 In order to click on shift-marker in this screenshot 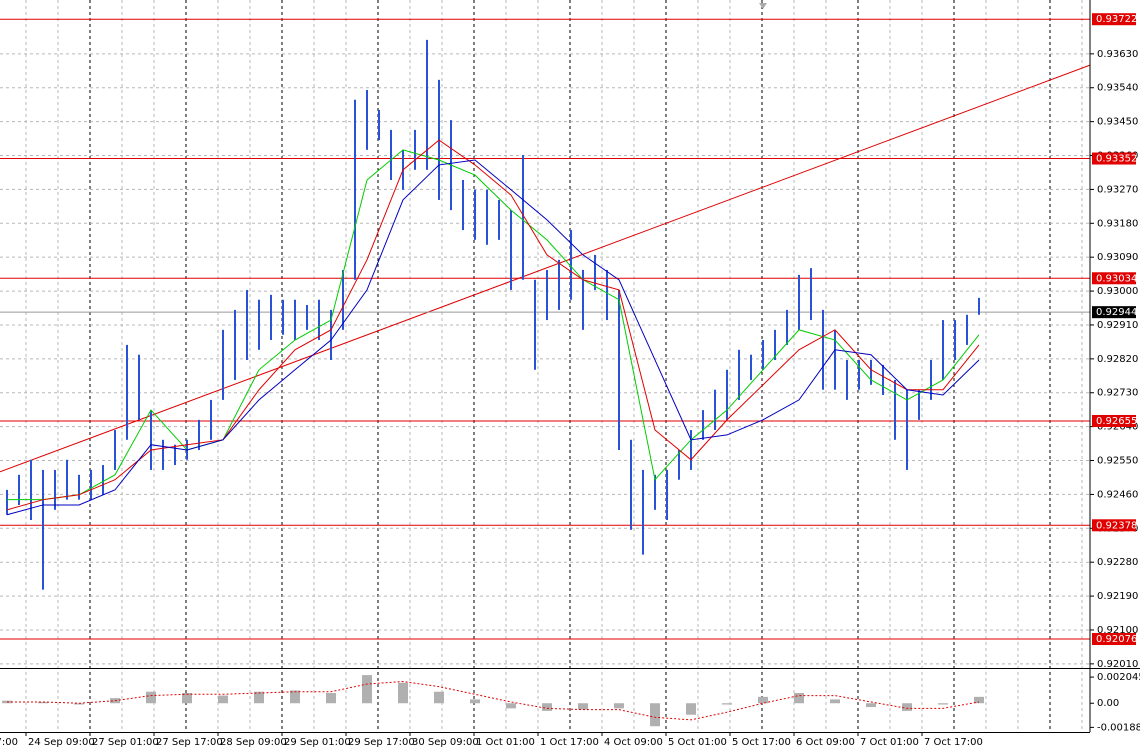, I will do `click(763, 6)`.